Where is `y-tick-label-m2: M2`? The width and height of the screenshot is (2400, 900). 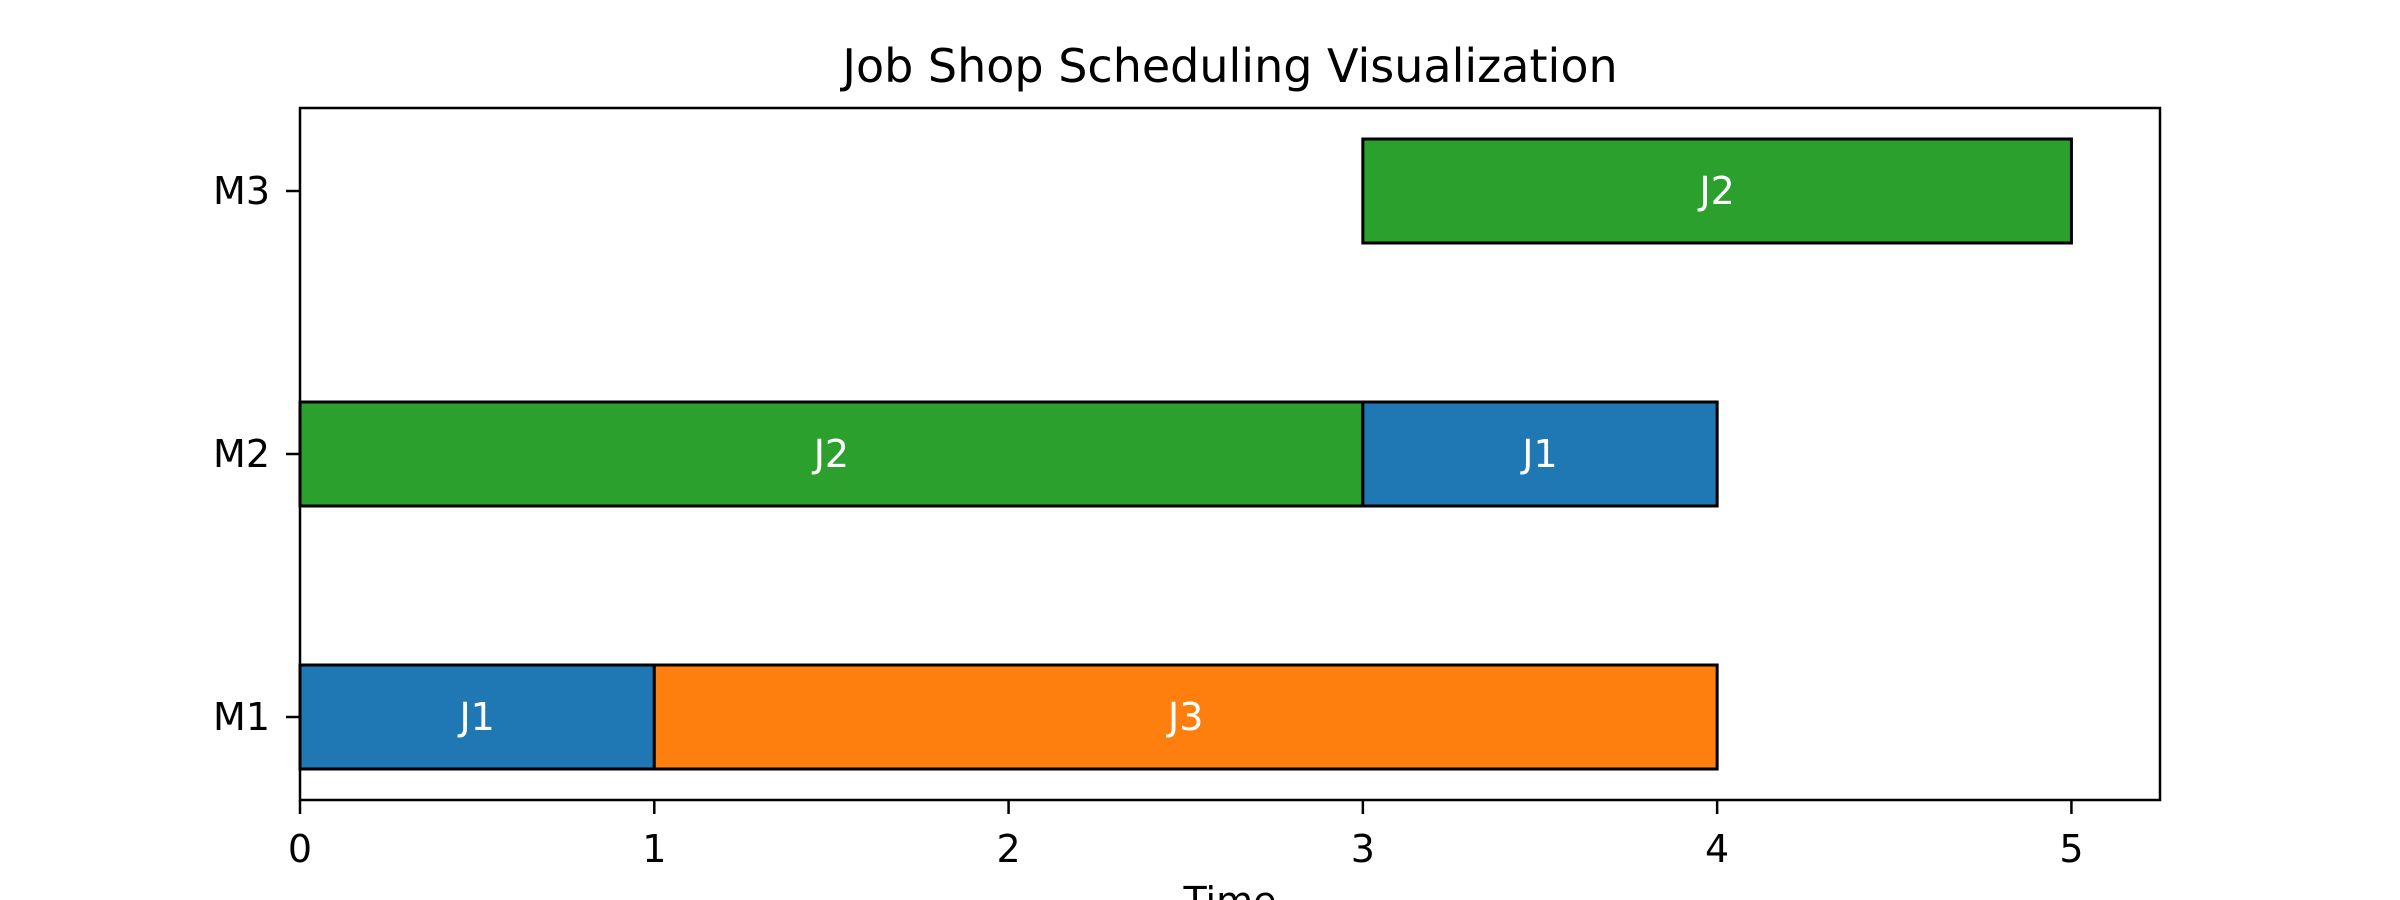
y-tick-label-m2: M2 is located at coordinates (241, 454).